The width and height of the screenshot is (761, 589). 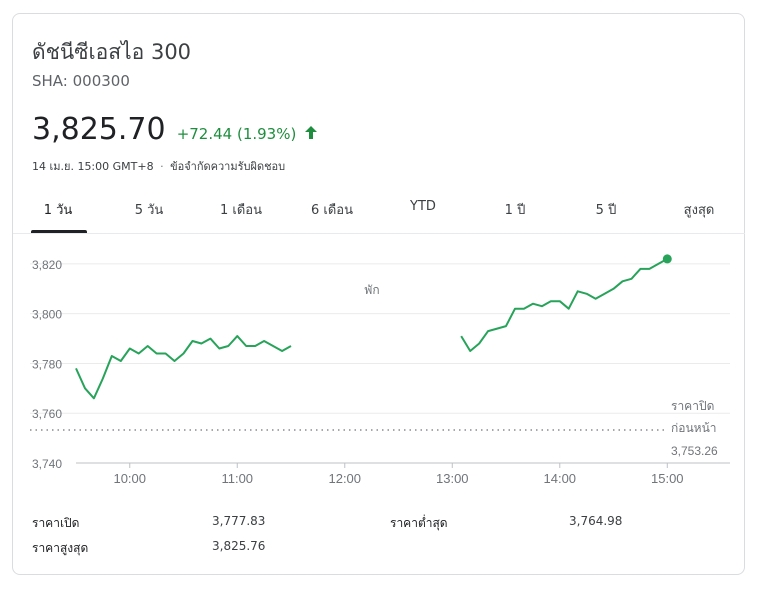 I want to click on y-tick-label: 3,820, so click(x=47, y=265).